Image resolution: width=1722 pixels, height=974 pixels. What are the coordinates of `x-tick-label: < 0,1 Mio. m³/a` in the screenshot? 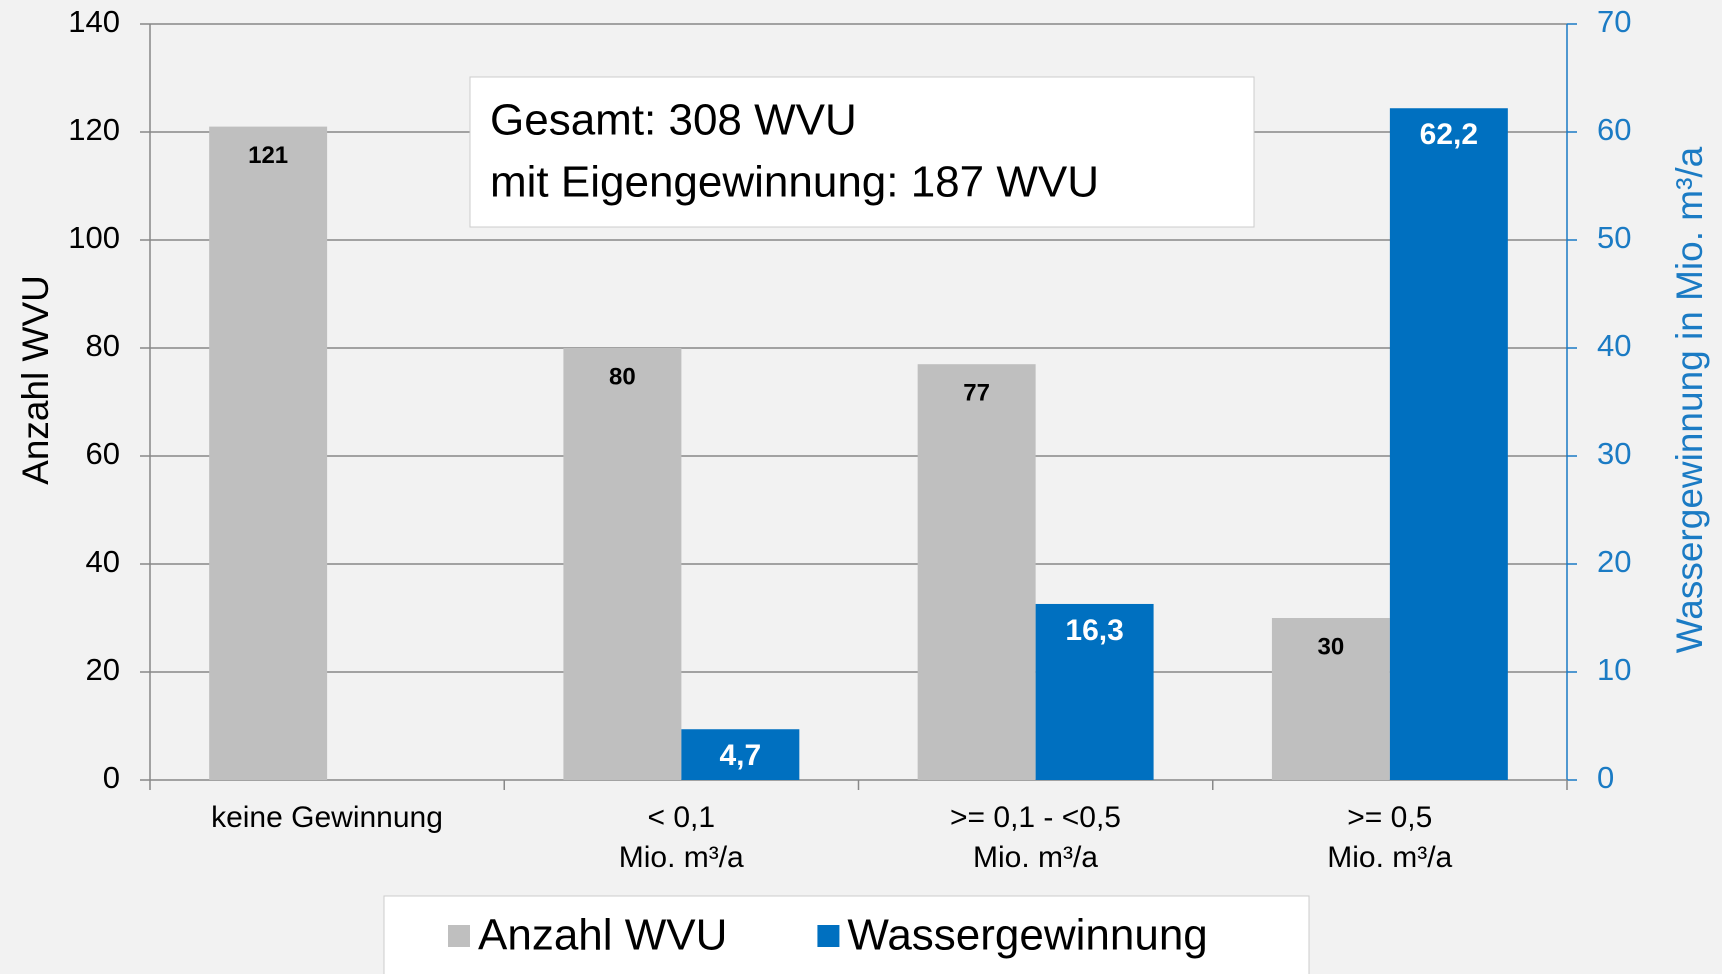 It's located at (681, 837).